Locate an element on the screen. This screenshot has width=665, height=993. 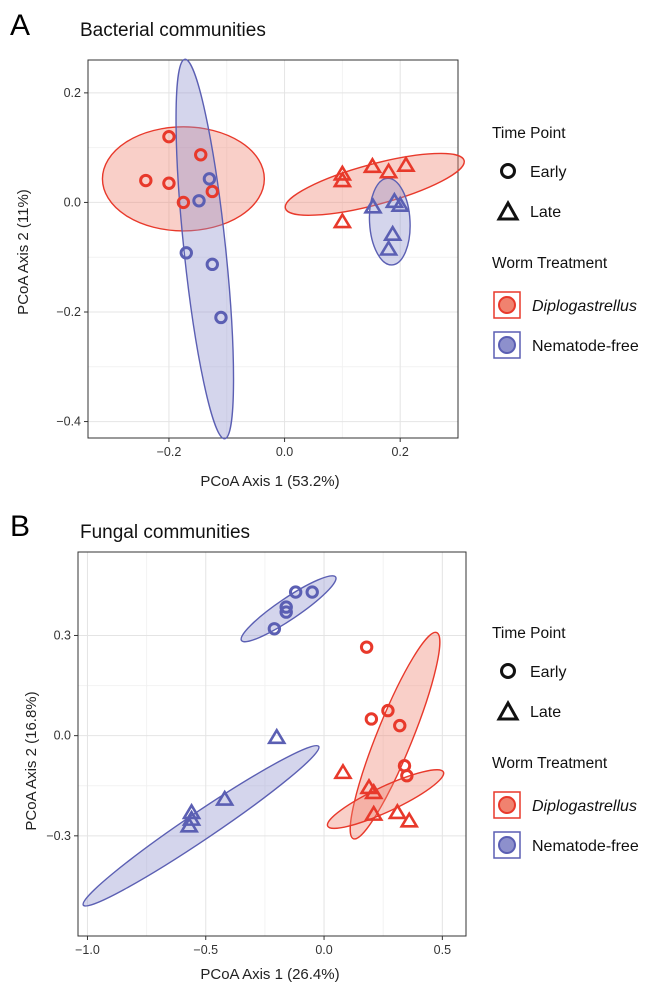
chart-a-xlabel: PCoA Axis 1 (53.2%) is located at coordinates (269, 481).